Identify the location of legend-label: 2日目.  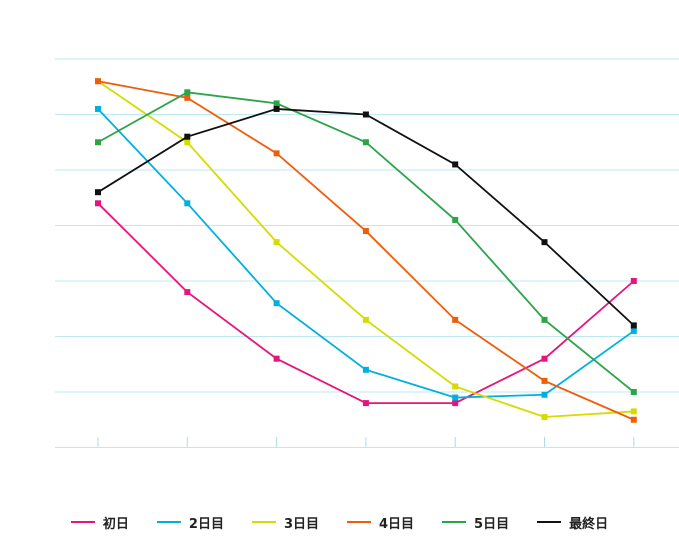
(206, 524).